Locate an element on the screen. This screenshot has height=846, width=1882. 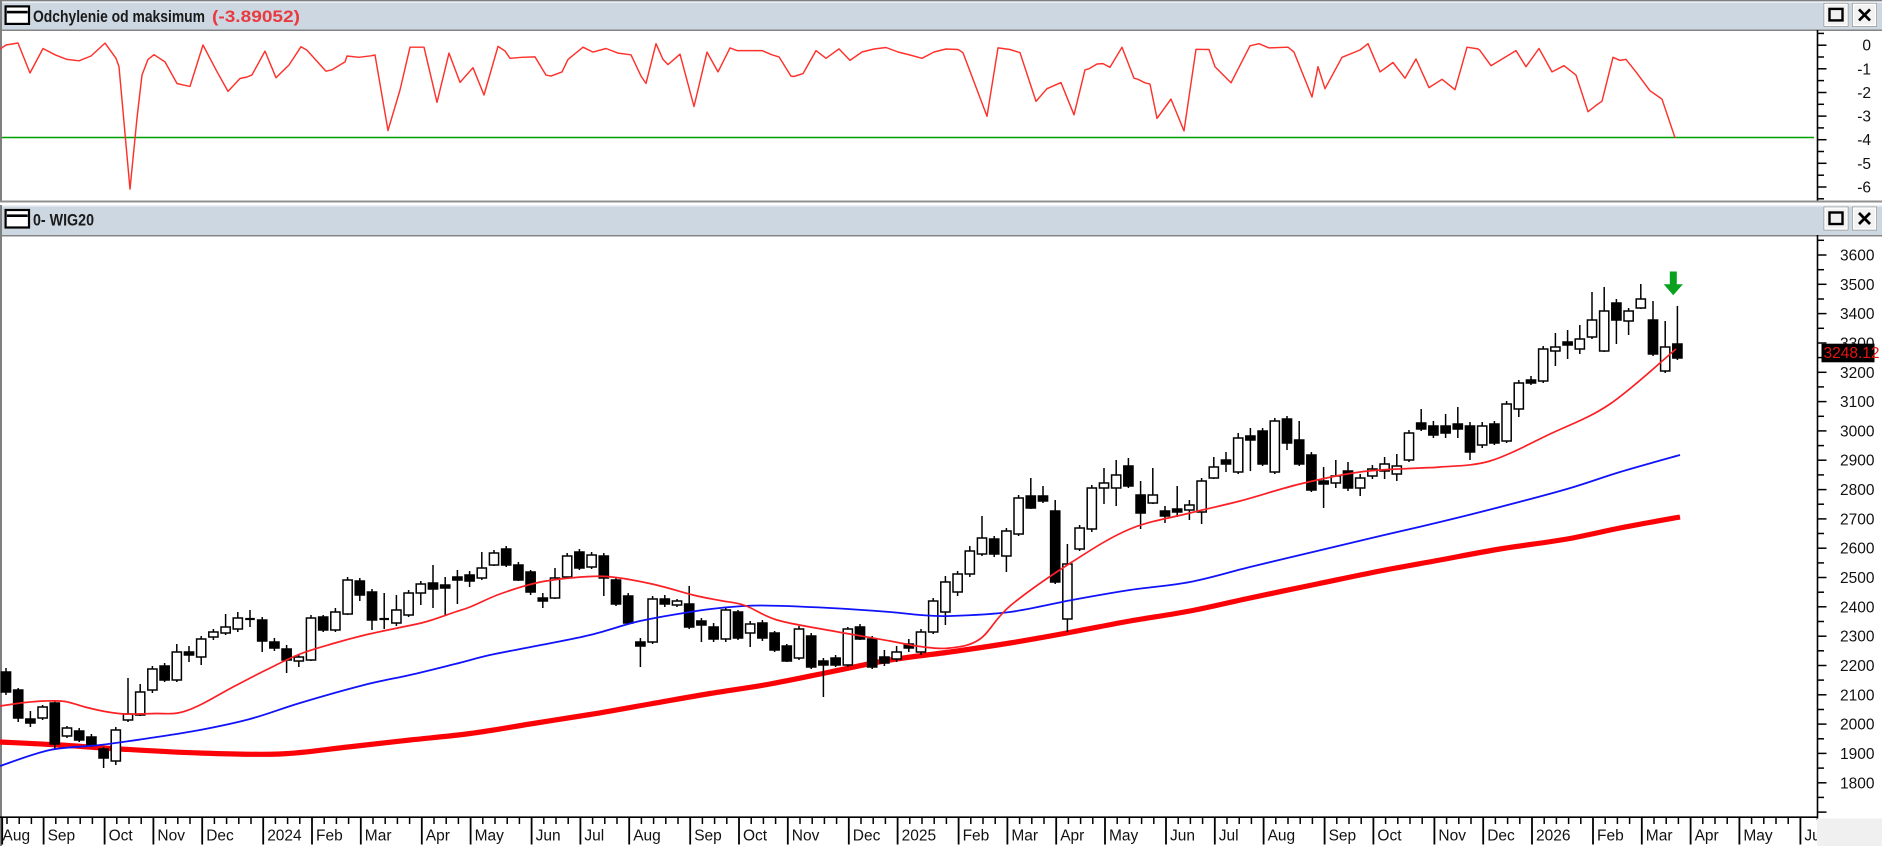
svg-text: -2 is located at coordinates (1864, 93).